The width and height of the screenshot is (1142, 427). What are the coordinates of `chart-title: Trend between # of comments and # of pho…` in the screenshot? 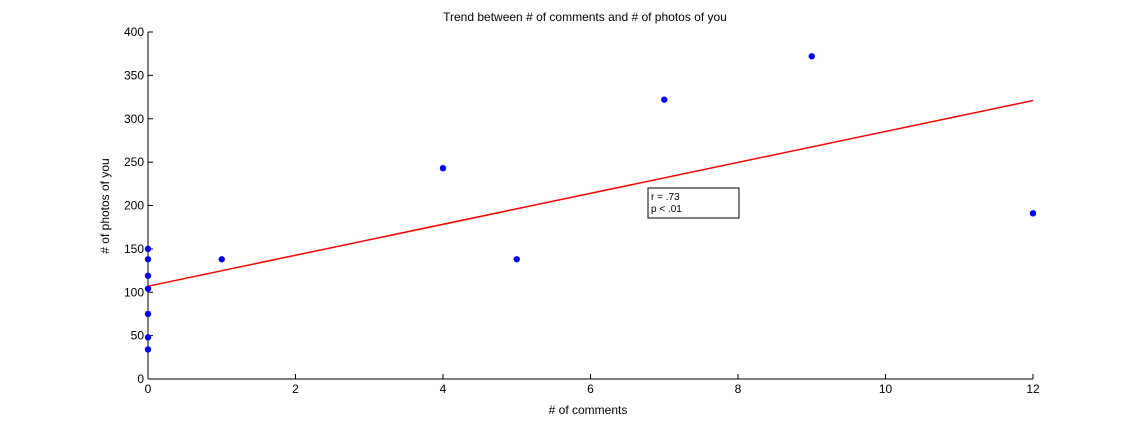 It's located at (585, 17).